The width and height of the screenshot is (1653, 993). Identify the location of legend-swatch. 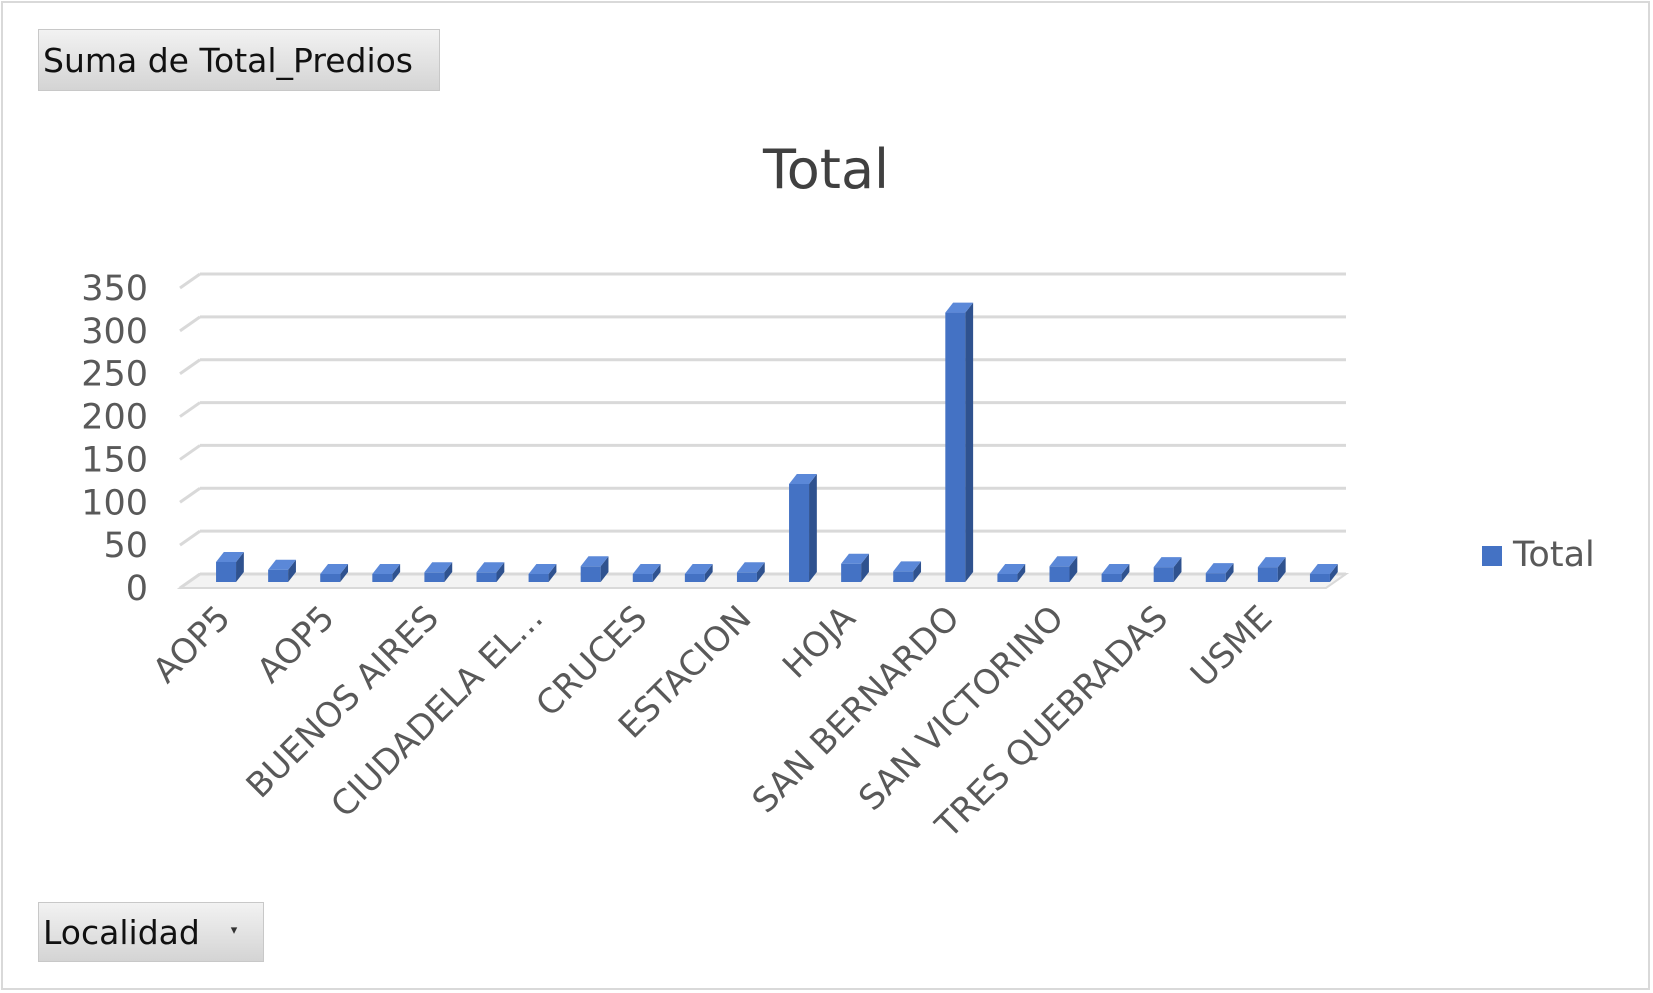
(1492, 556).